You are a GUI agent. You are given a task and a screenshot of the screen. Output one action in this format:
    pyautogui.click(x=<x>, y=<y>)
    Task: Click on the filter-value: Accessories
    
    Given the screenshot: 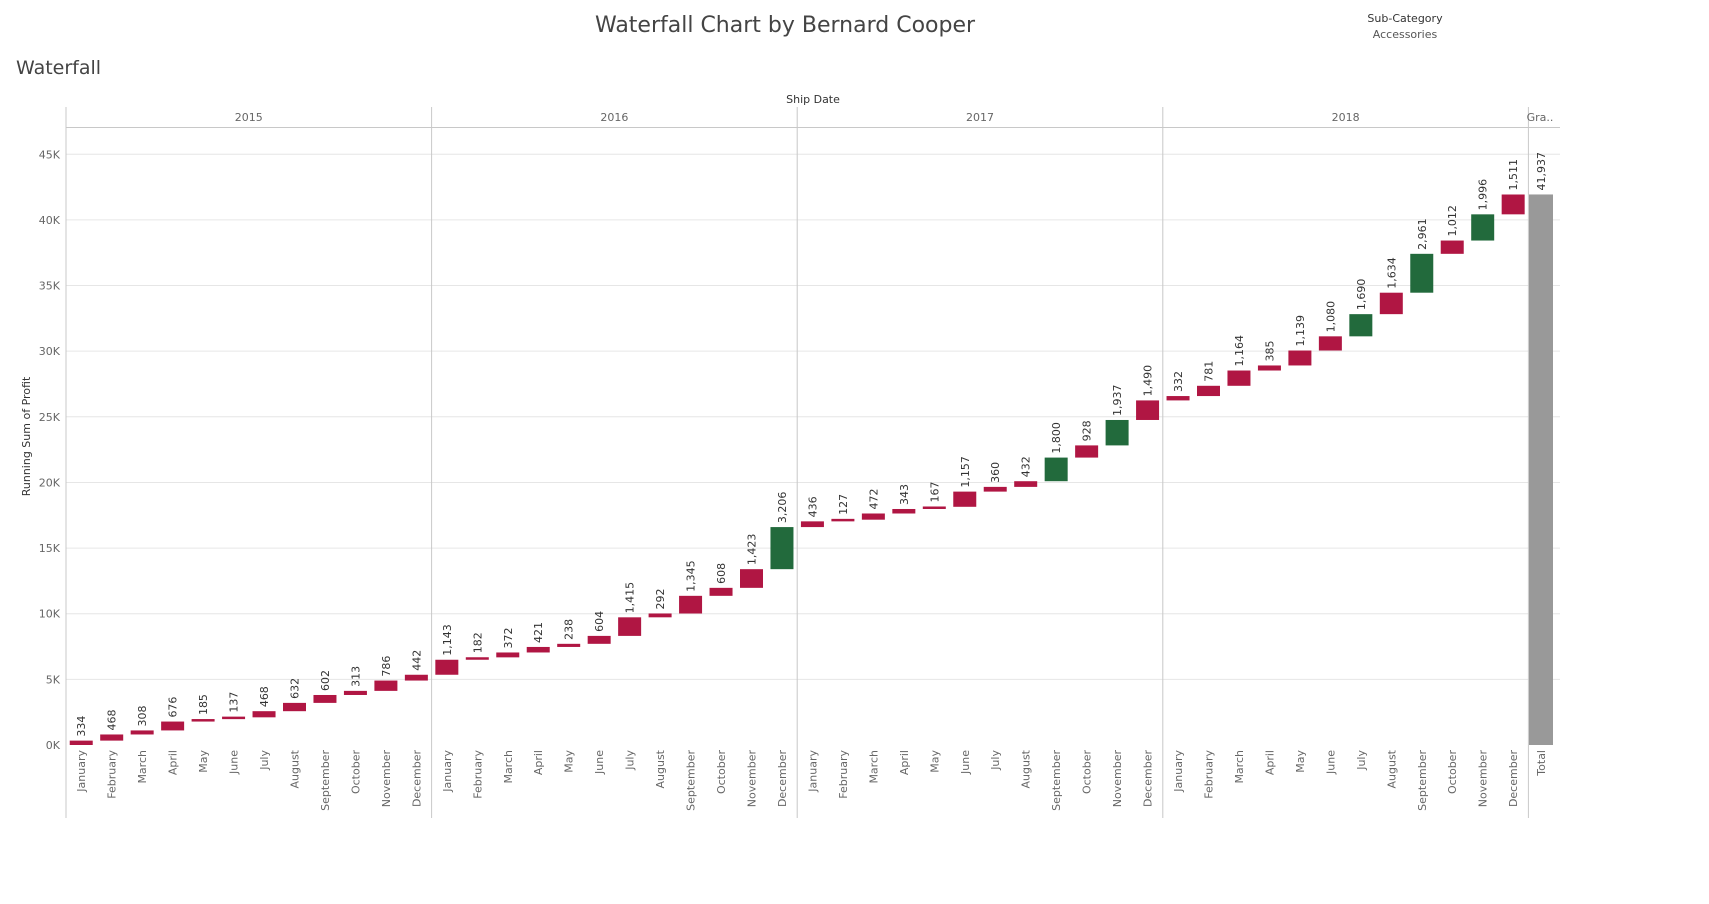 What is the action you would take?
    pyautogui.click(x=1405, y=34)
    